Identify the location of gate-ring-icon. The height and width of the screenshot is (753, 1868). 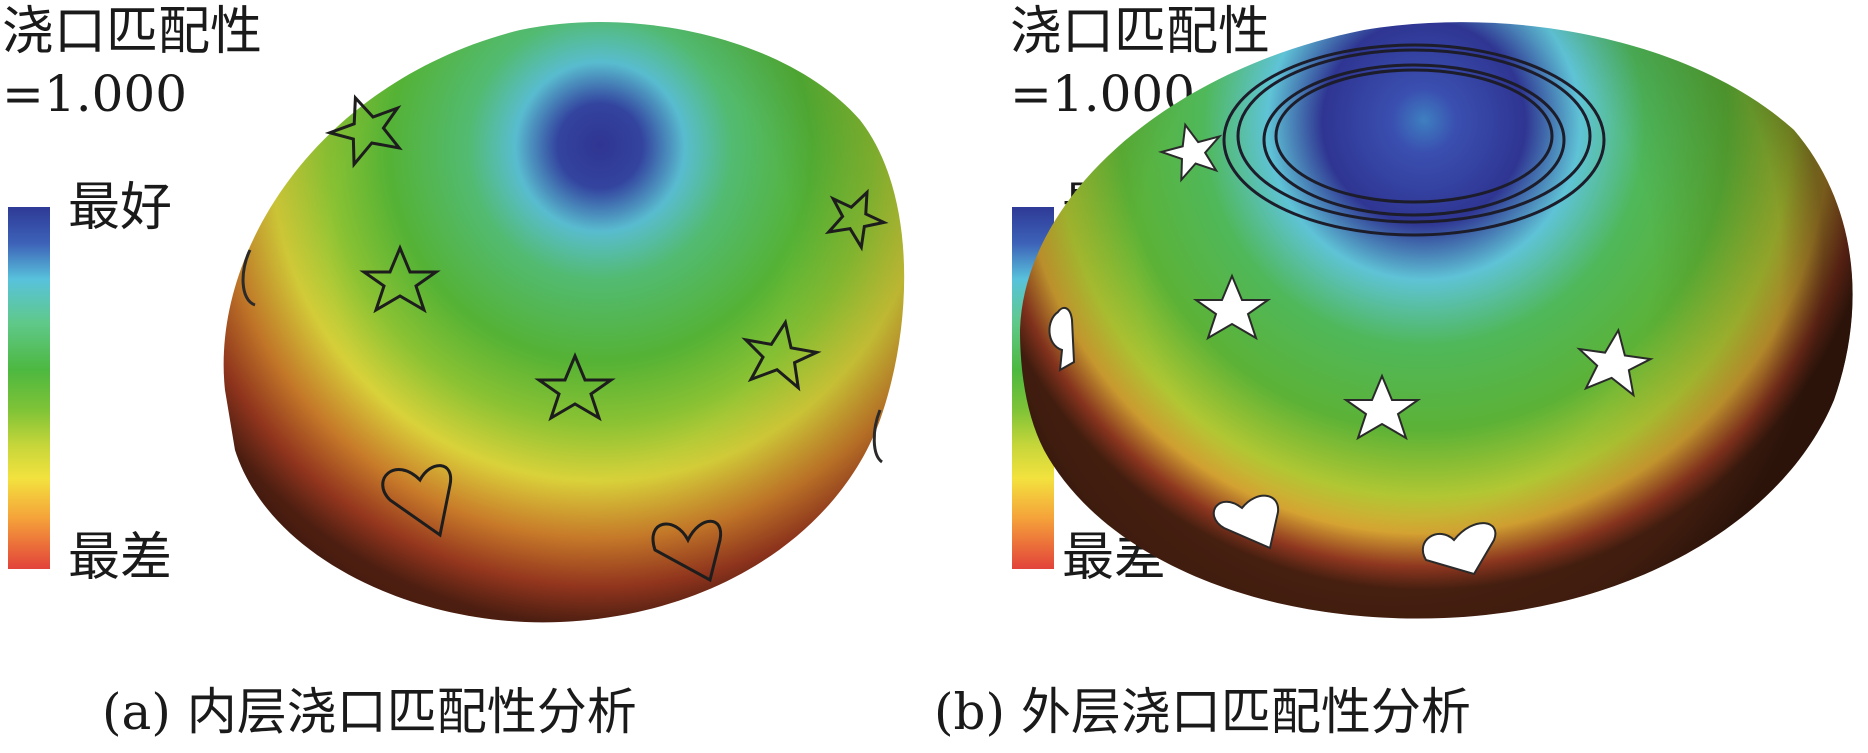
(1414, 140).